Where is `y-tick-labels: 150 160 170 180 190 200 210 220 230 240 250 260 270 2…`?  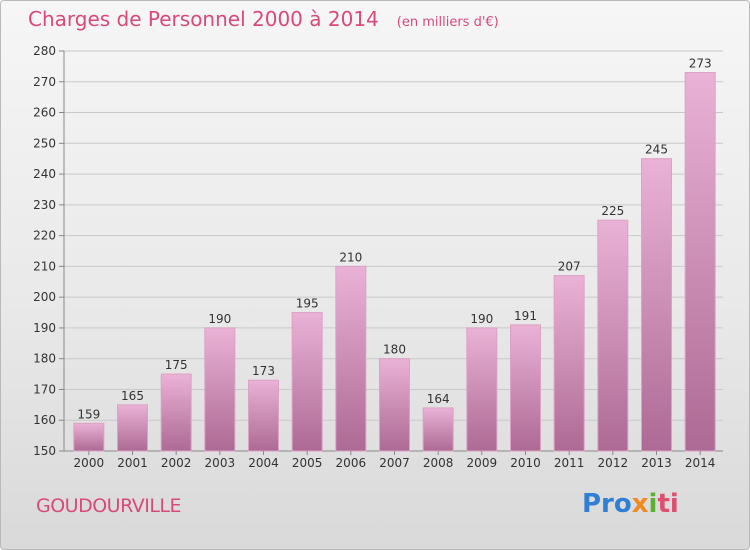 y-tick-labels: 150 160 170 180 190 200 210 220 230 240 250 260 270 2… is located at coordinates (44, 251).